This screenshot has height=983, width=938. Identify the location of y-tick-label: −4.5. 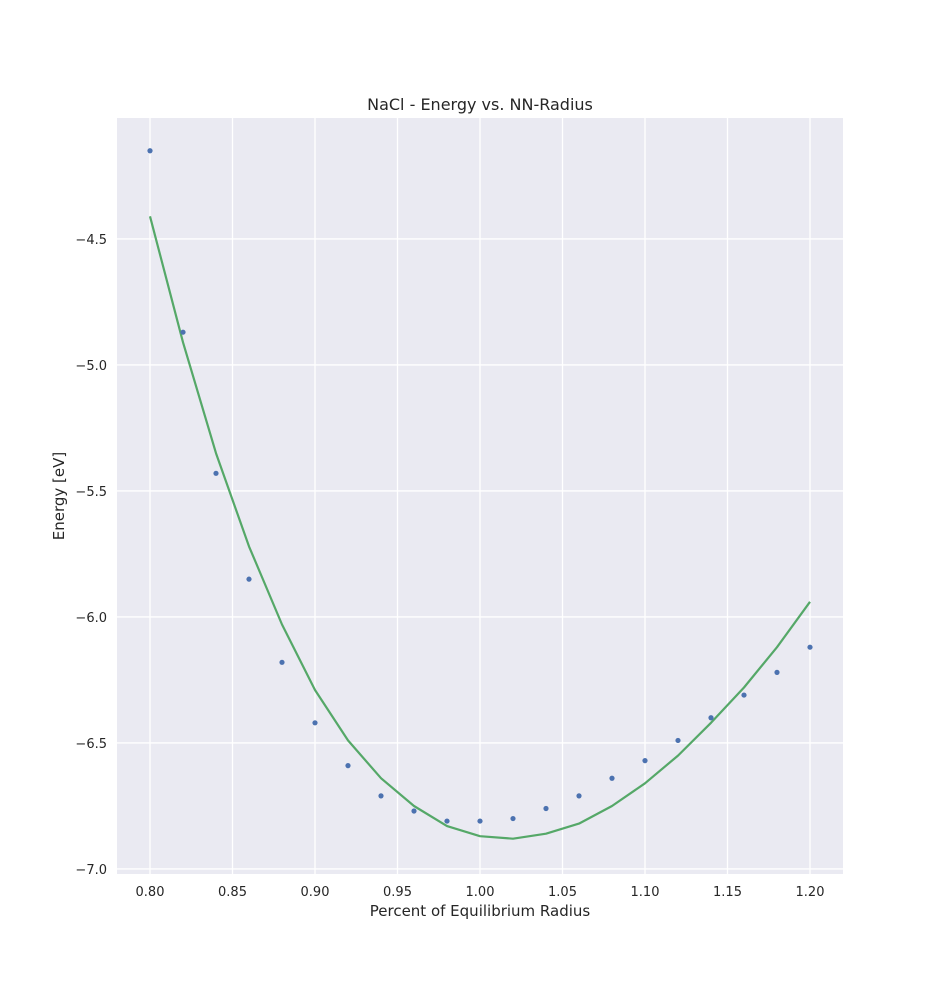
(91, 240).